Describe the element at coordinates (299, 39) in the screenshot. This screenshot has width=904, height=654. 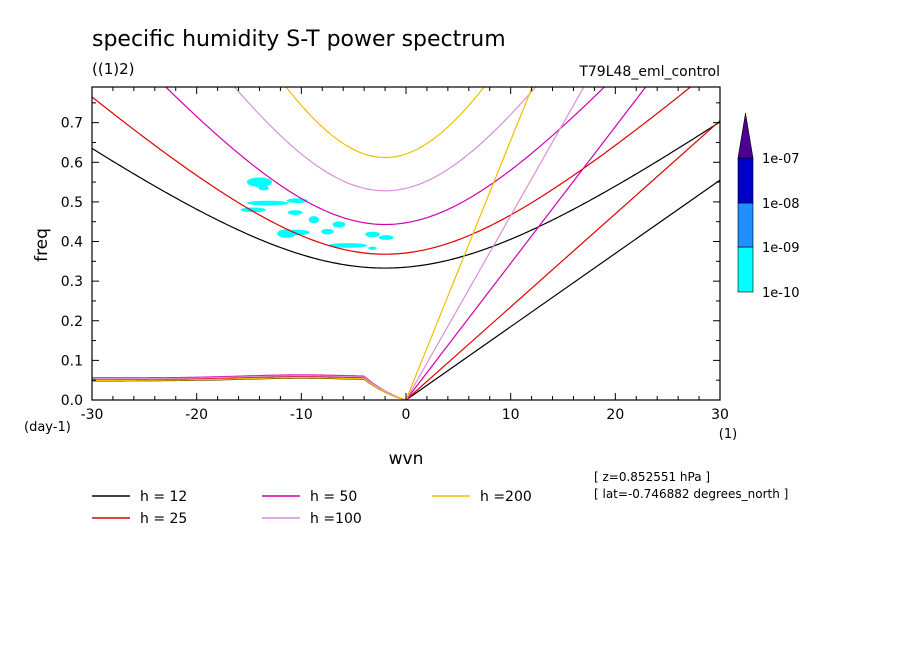
I see `chart-title: specific humidity S-T power spectrum` at that location.